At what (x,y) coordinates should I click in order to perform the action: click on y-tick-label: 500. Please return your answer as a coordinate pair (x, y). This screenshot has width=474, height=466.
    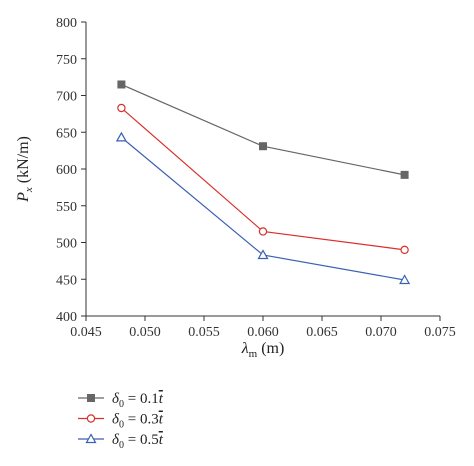
    Looking at the image, I should click on (66, 244).